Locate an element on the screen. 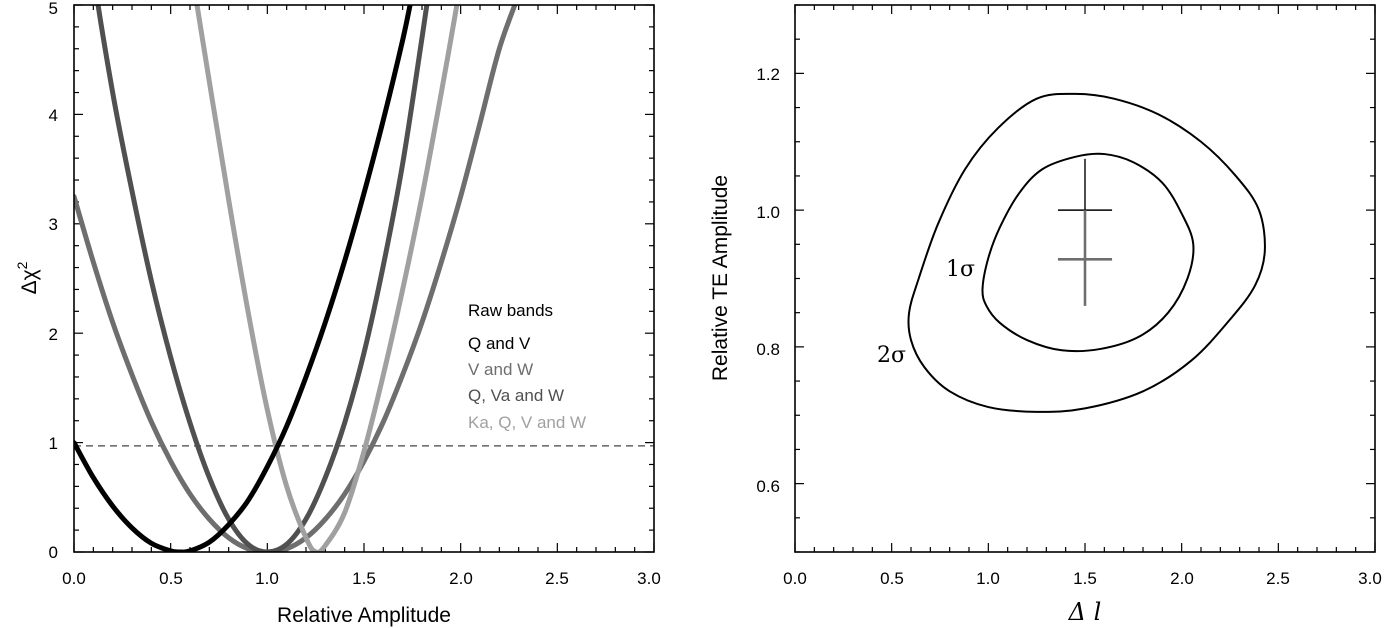 The width and height of the screenshot is (1389, 628). contour-1sigma is located at coordinates (1088, 252).